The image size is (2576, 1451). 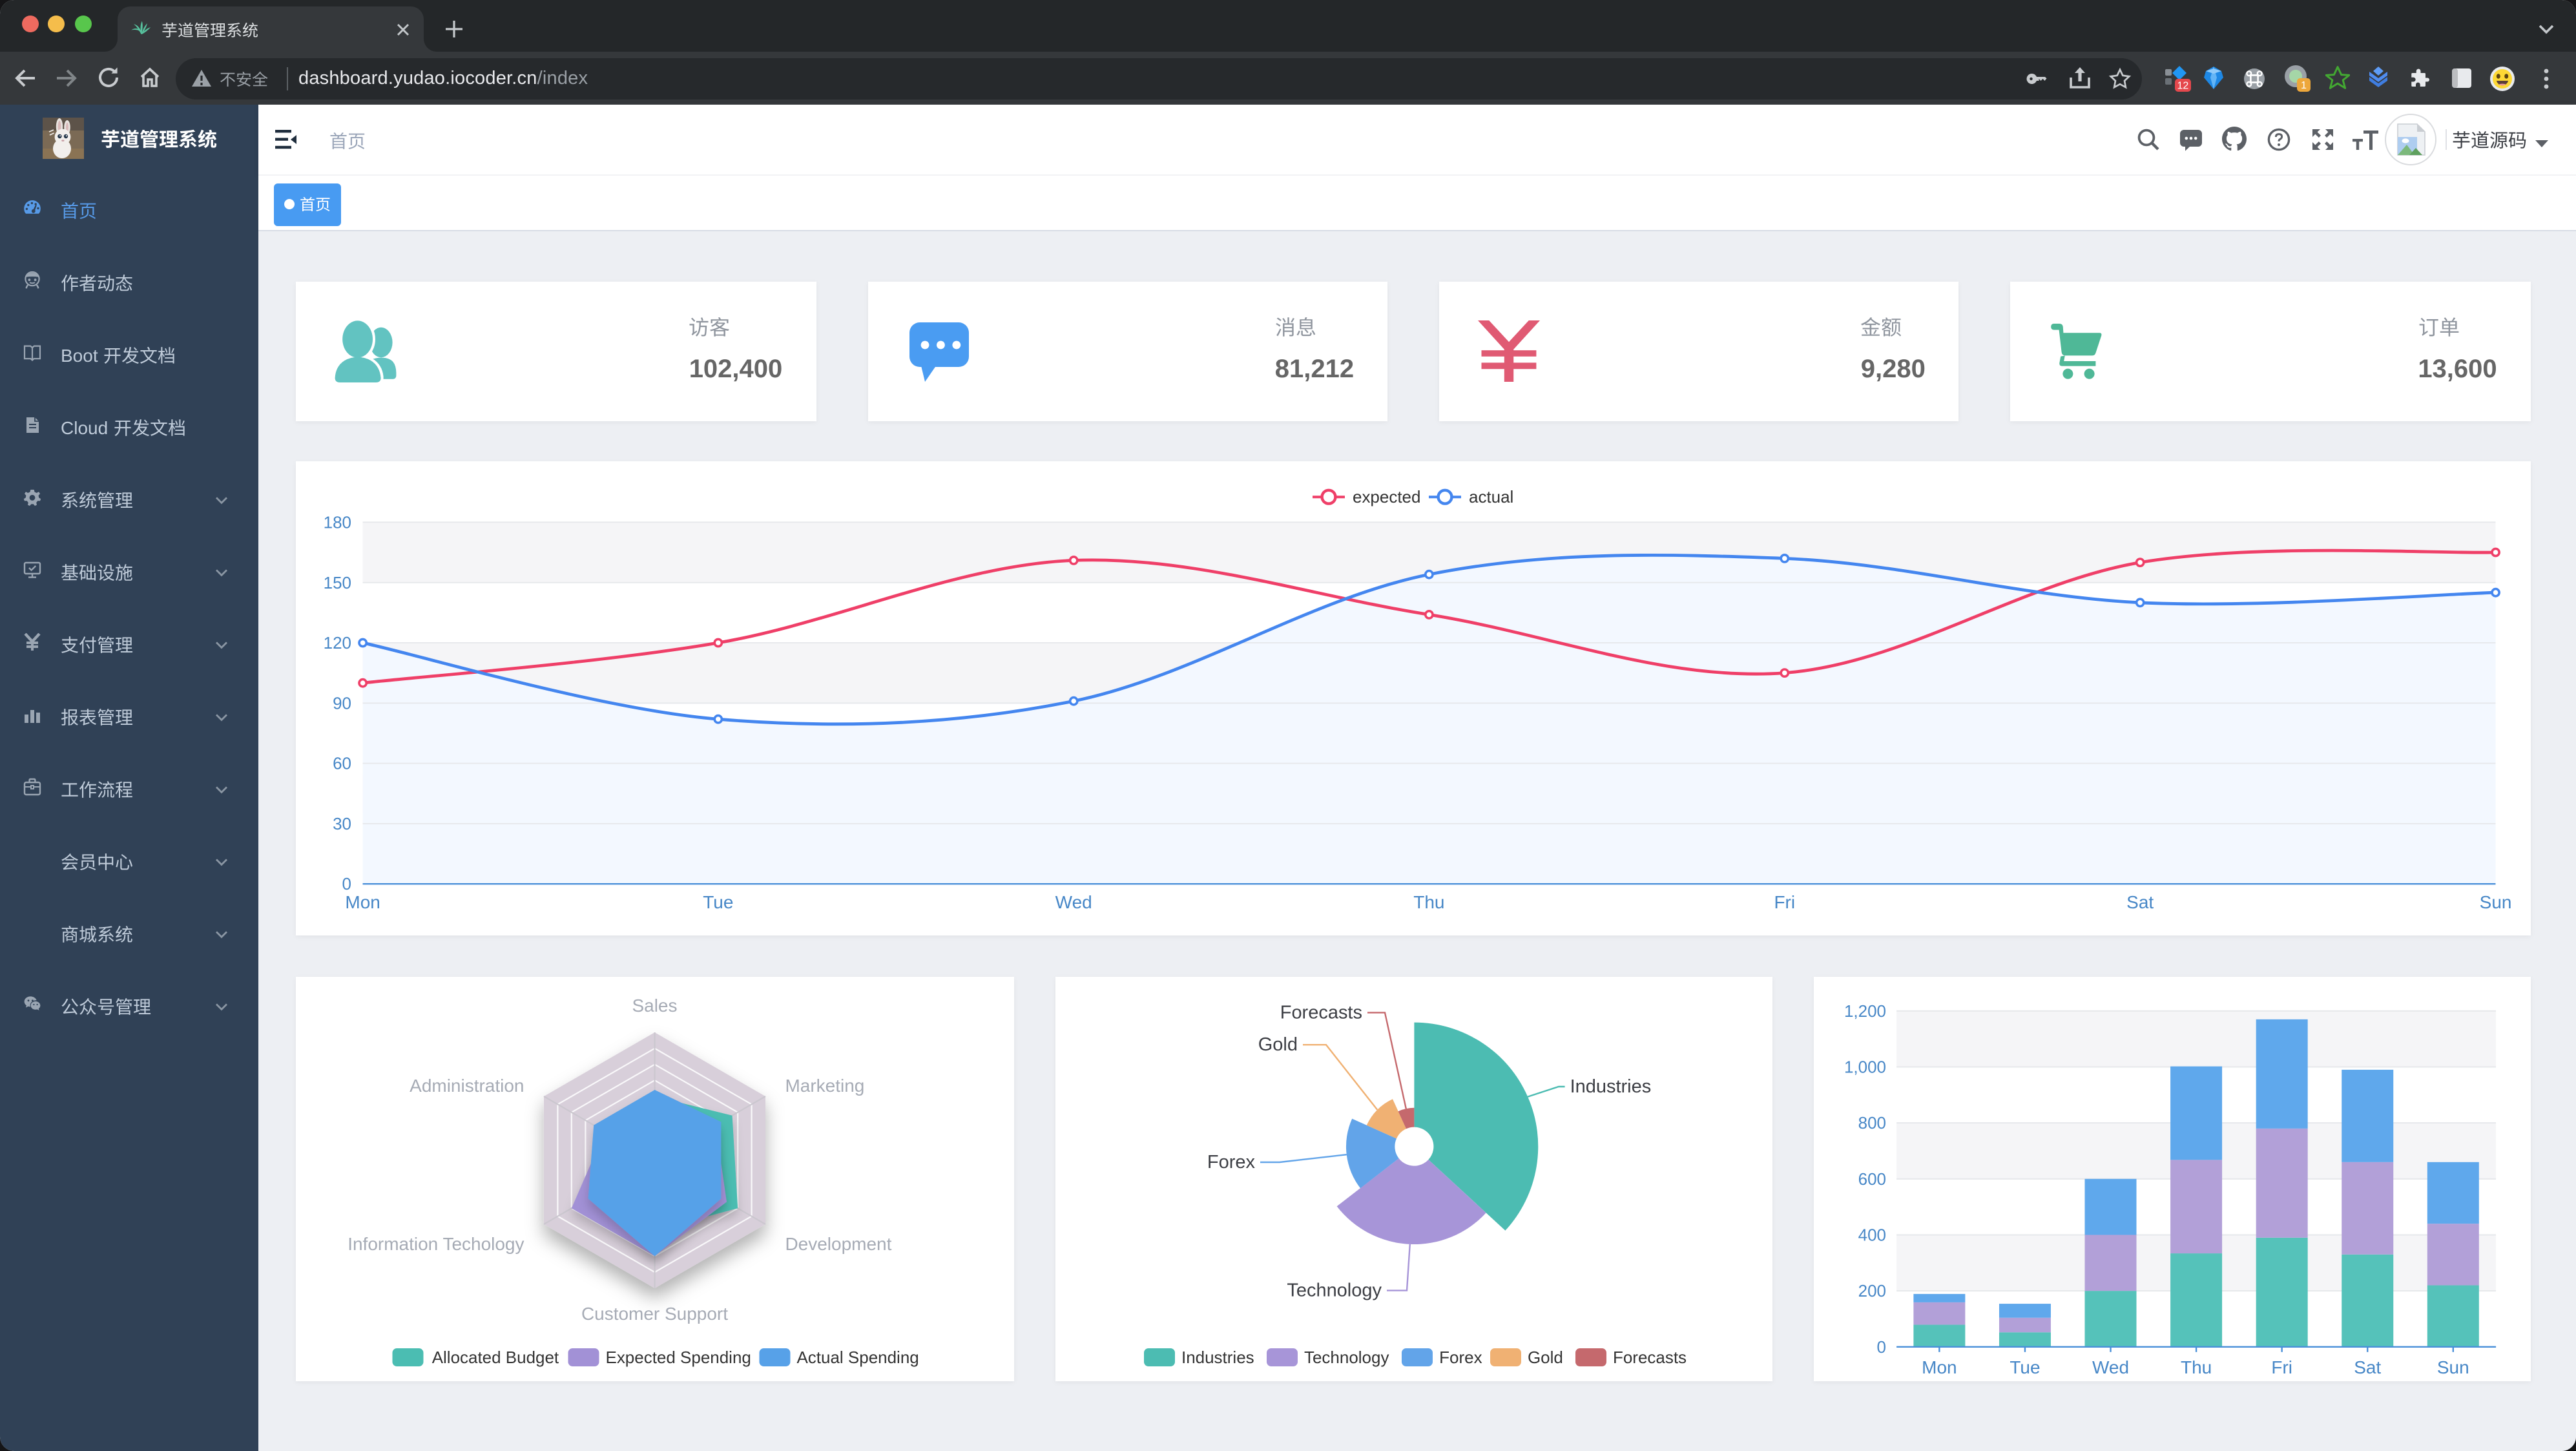 I want to click on svg-text: 30, so click(x=342, y=824).